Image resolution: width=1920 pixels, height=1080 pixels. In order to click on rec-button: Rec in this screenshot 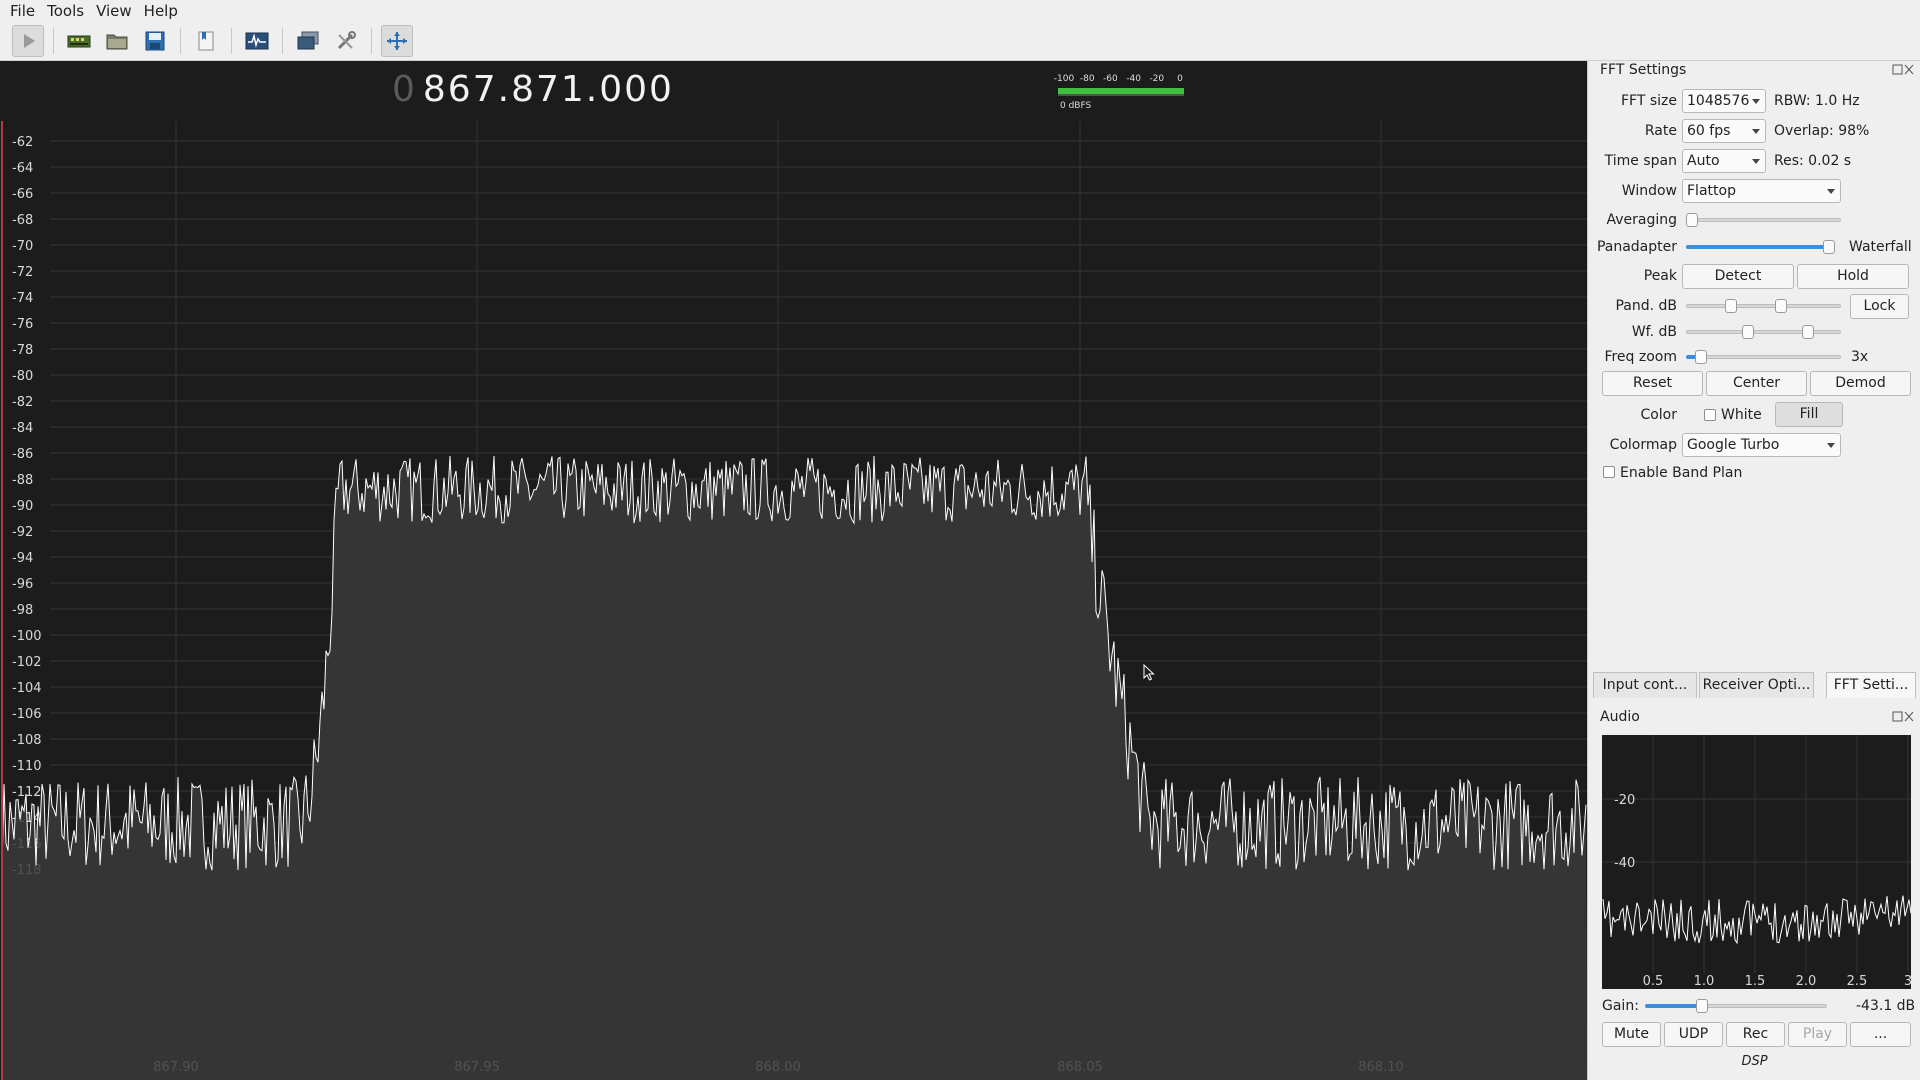, I will do `click(1755, 1034)`.